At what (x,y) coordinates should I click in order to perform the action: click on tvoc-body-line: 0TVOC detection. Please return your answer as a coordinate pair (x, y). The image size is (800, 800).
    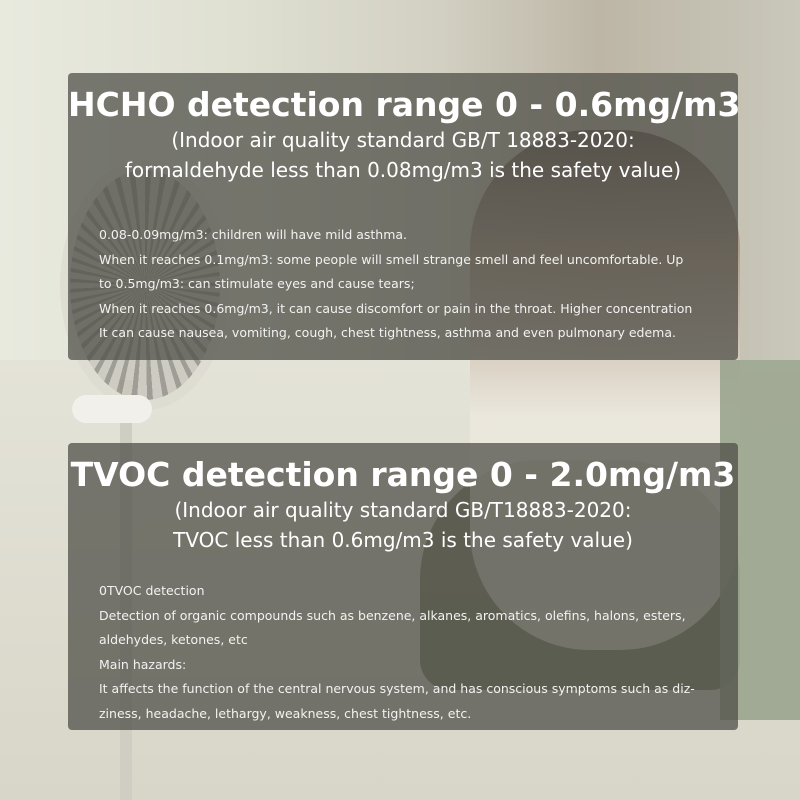
    Looking at the image, I should click on (152, 590).